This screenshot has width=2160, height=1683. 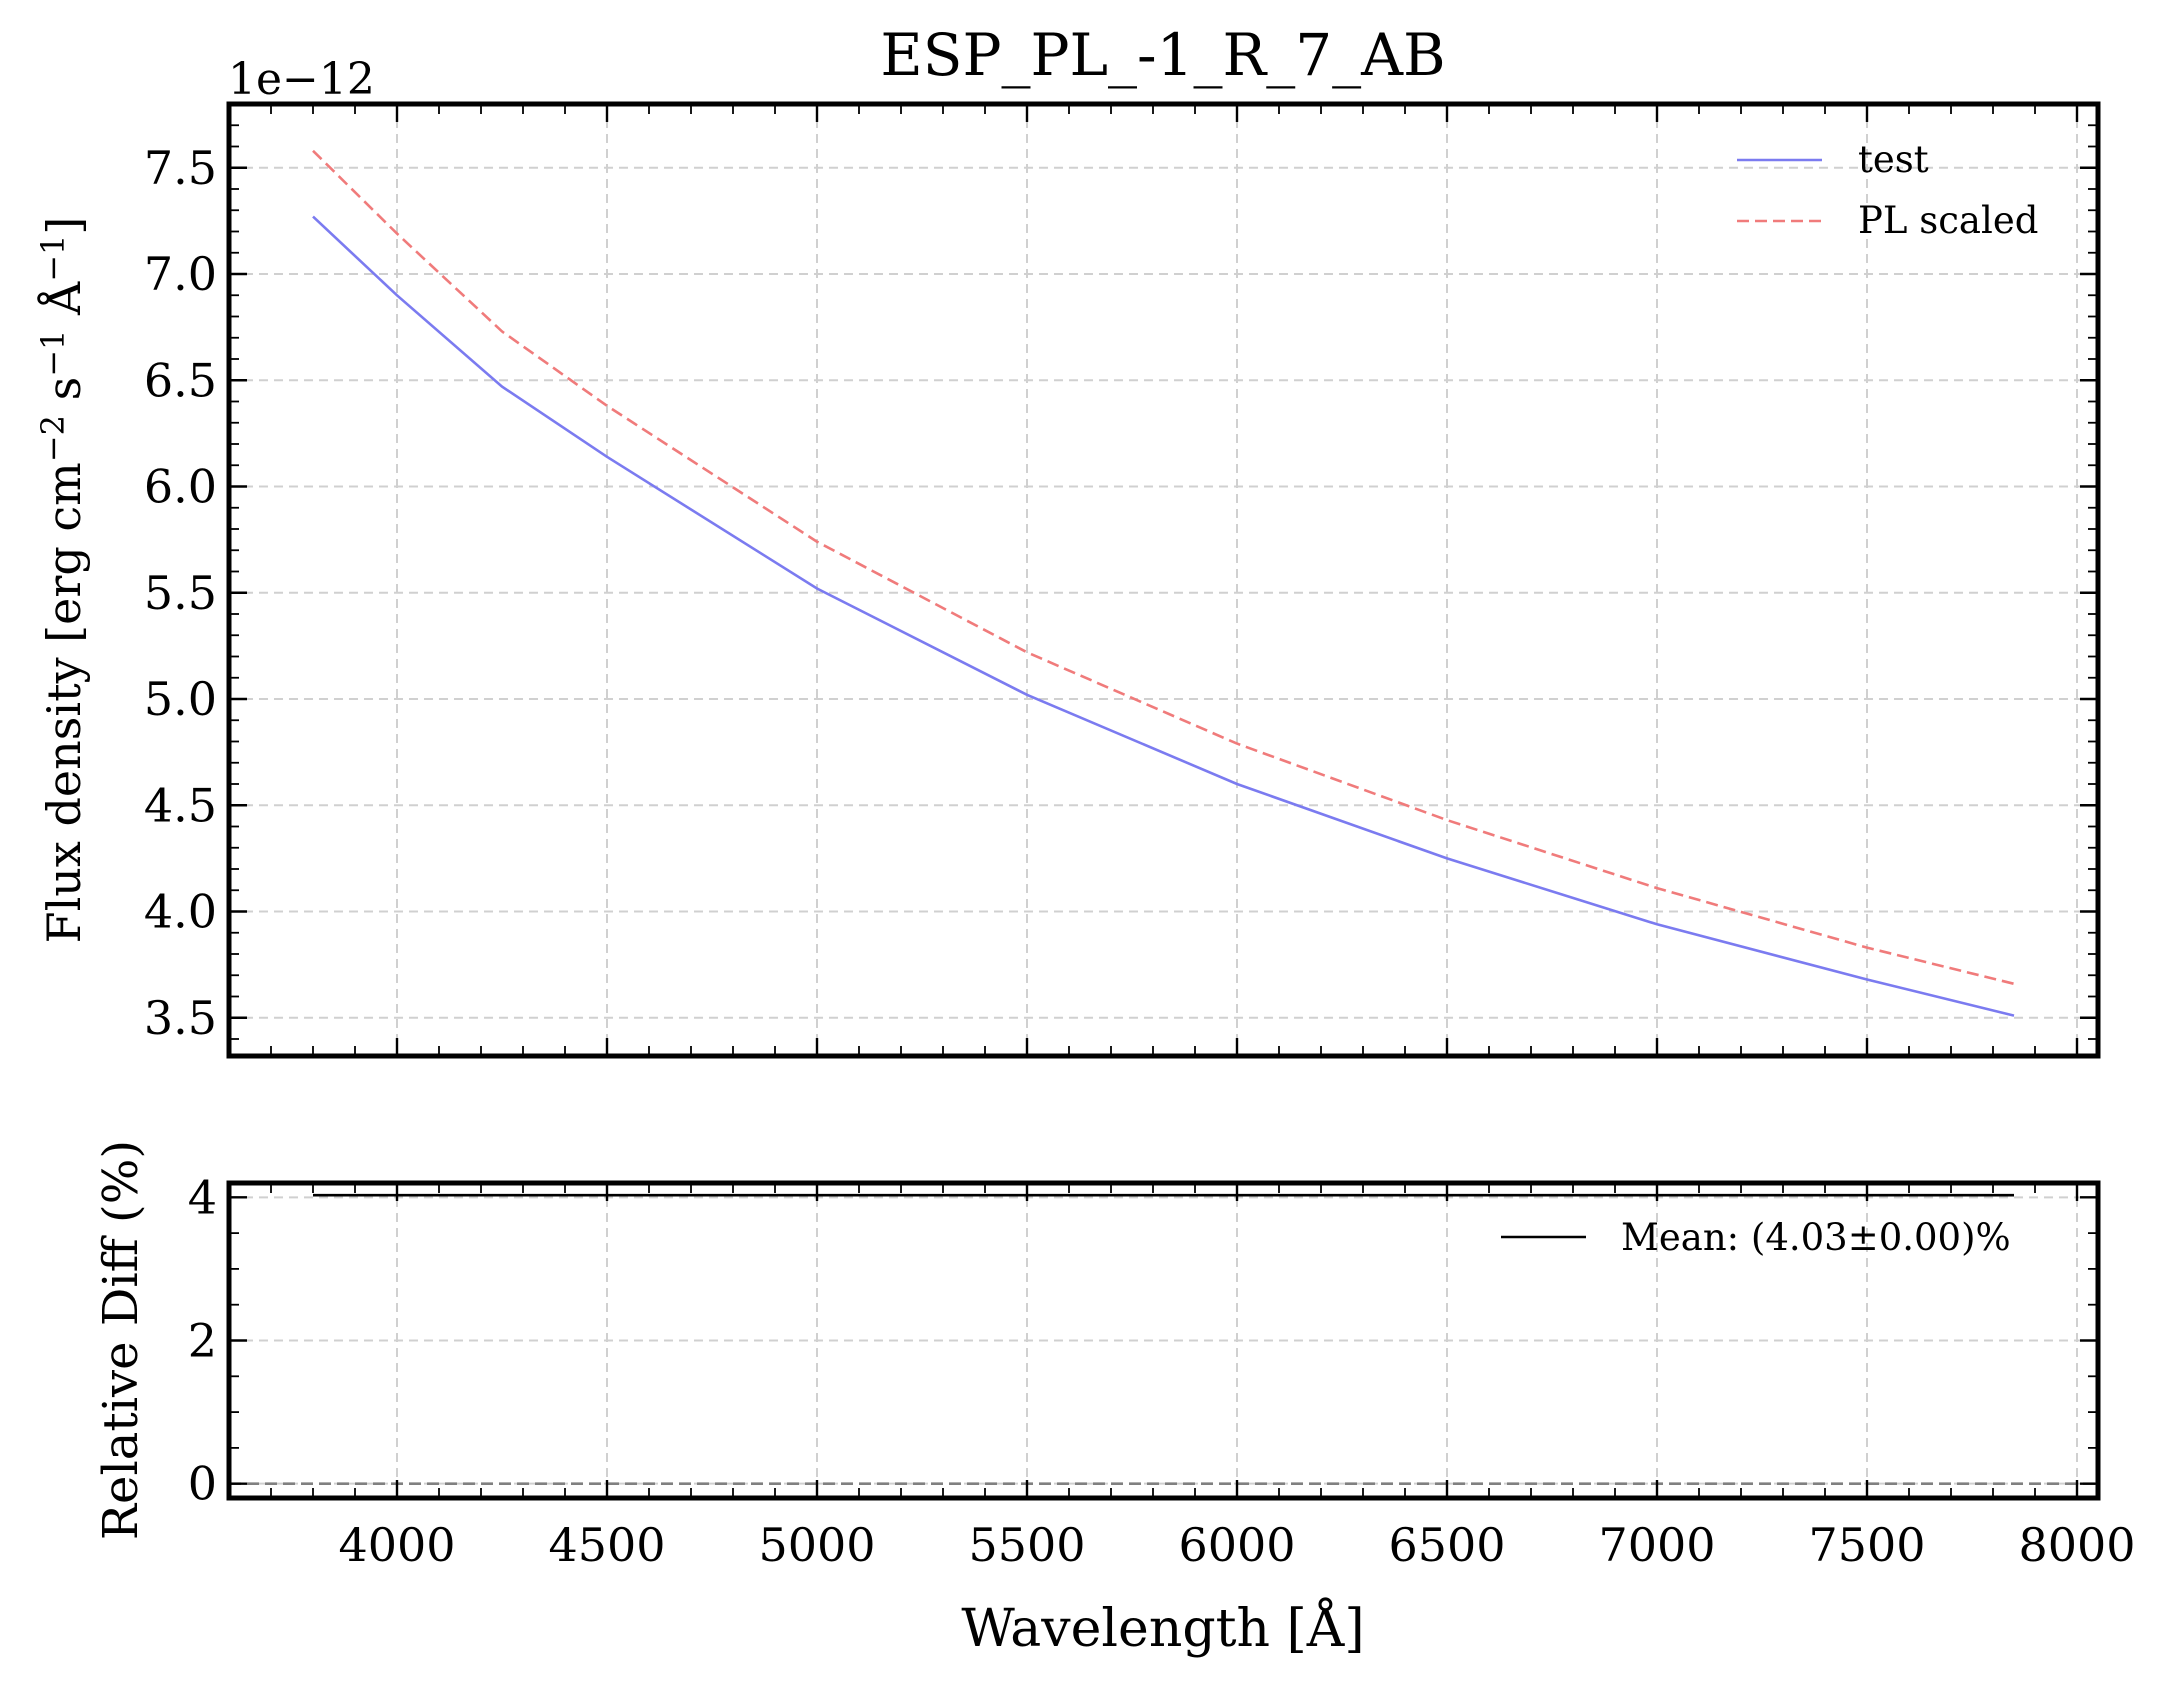 I want to click on main-y-tick-label: 7.0, so click(x=180, y=274).